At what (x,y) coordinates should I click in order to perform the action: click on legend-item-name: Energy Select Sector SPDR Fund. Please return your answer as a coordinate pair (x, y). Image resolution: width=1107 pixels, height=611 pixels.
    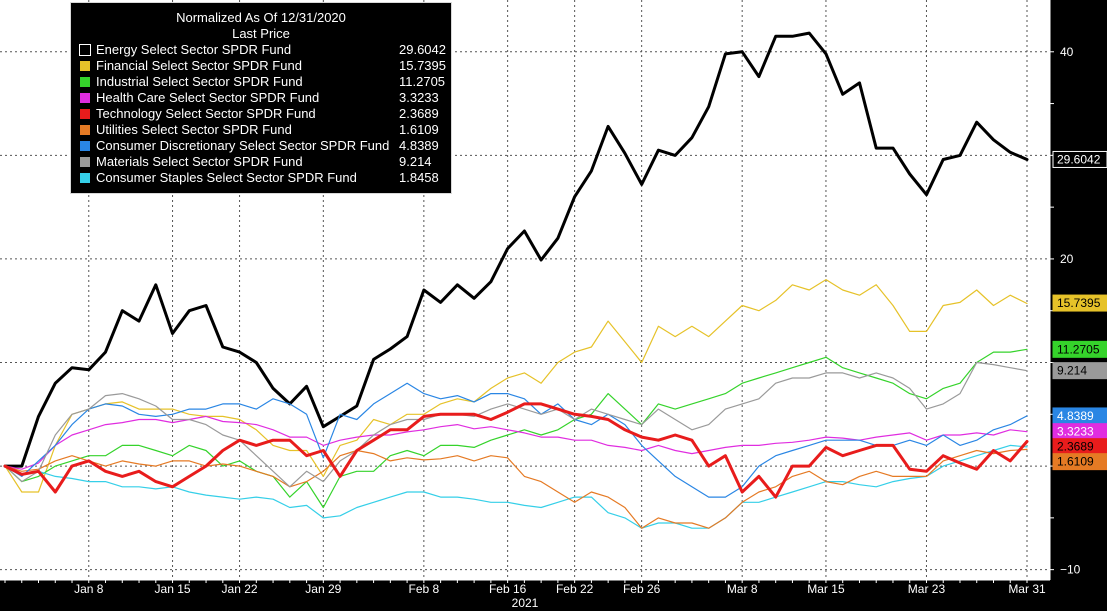
    Looking at the image, I should click on (194, 49).